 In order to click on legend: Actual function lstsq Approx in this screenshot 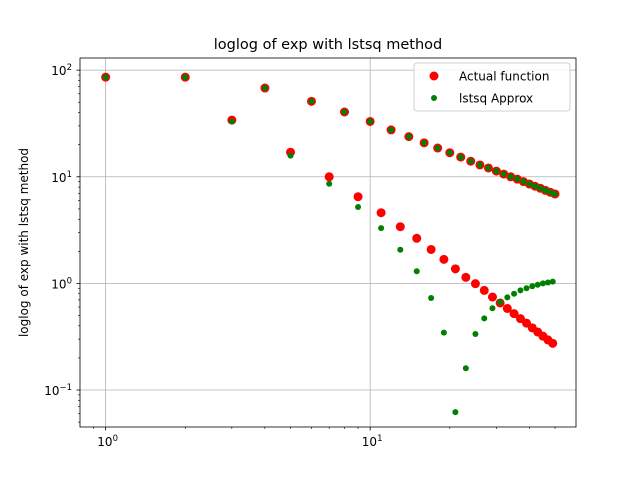, I will do `click(492, 87)`.